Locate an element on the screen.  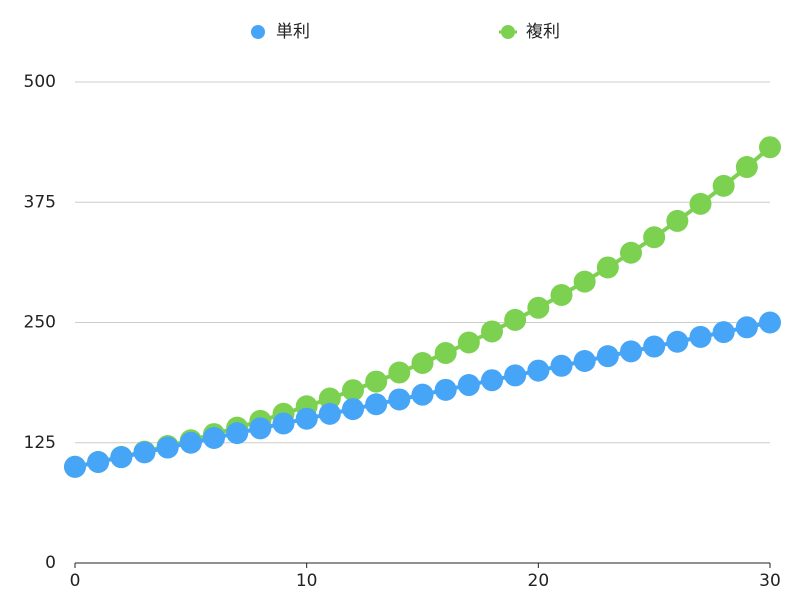
x-tick-label: 0 is located at coordinates (75, 581).